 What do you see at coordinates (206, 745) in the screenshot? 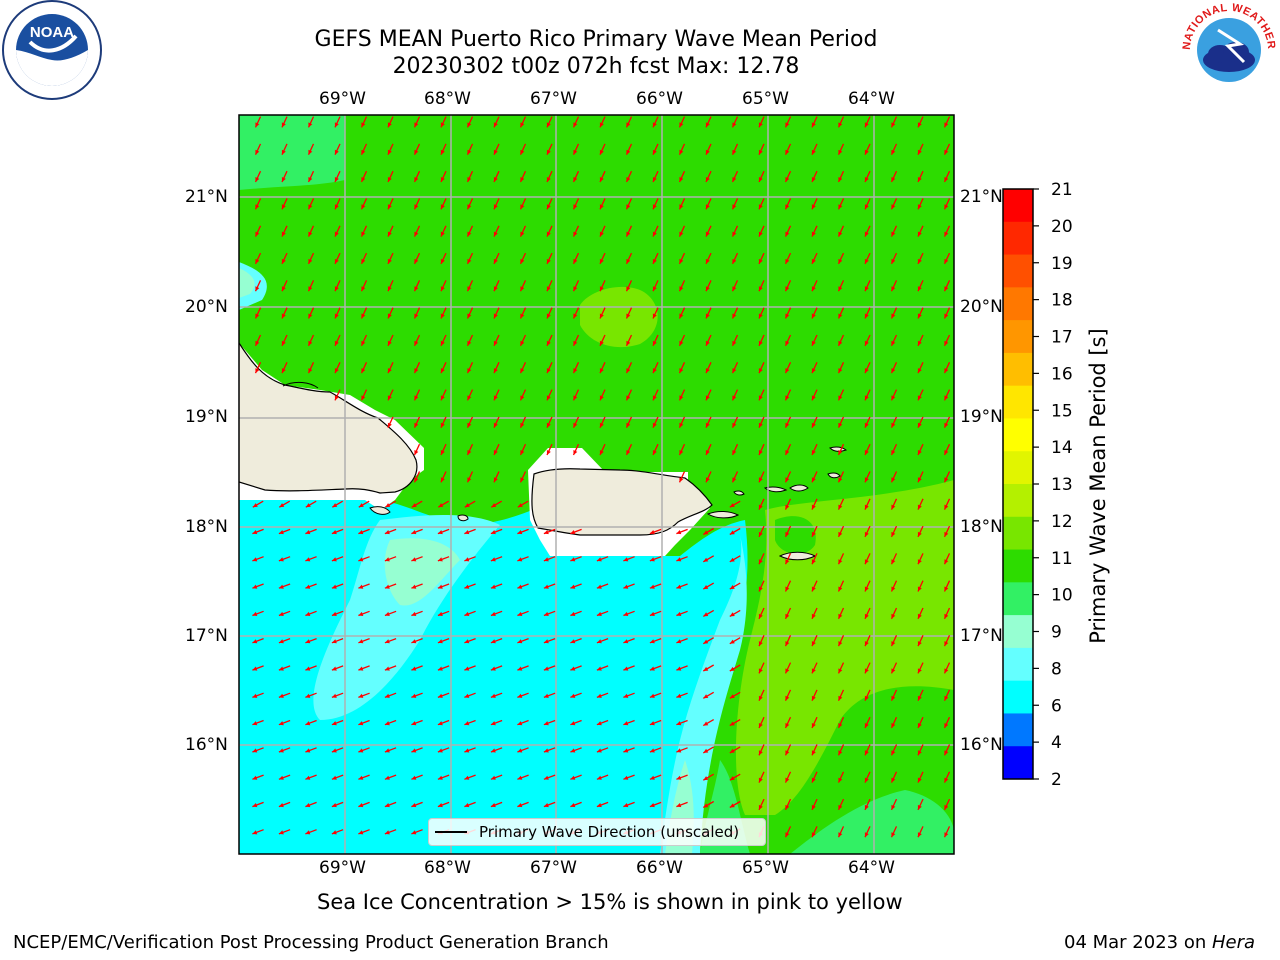
I see `lat-label-left: 16°N` at bounding box center [206, 745].